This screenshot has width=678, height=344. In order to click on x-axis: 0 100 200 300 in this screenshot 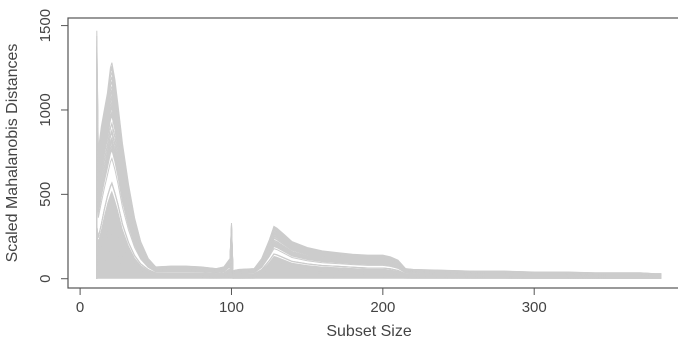, I will do `click(311, 301)`.